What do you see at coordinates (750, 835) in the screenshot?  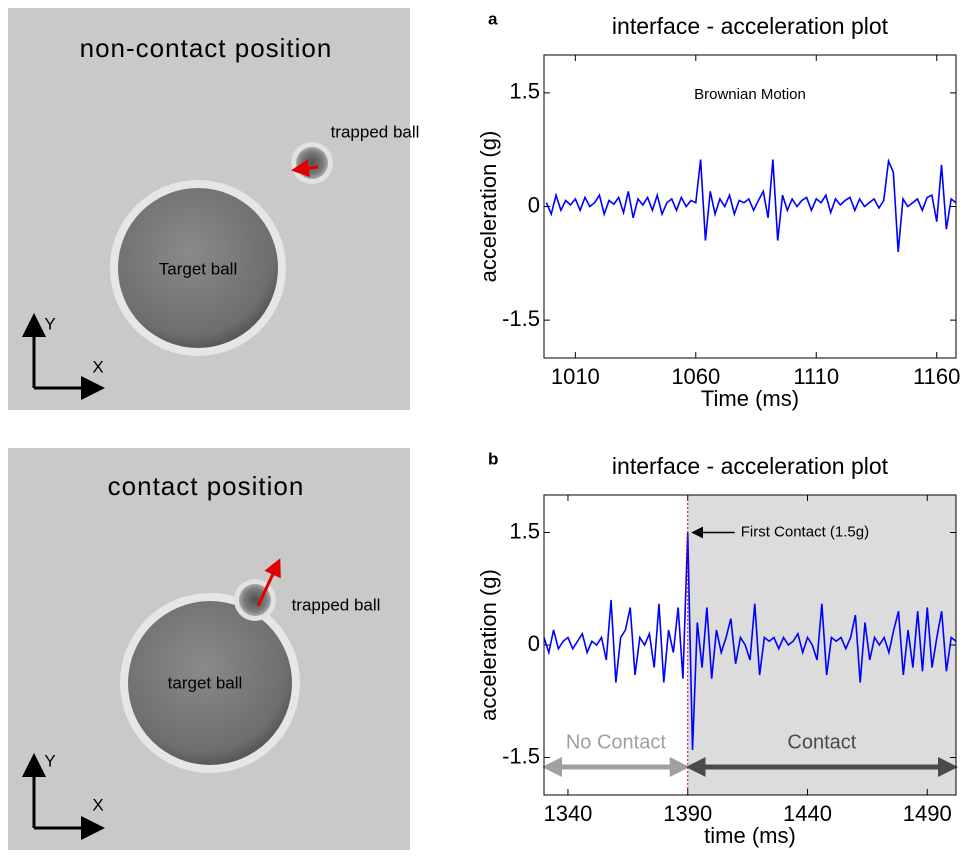 I see `x-axis-label: time (ms)` at bounding box center [750, 835].